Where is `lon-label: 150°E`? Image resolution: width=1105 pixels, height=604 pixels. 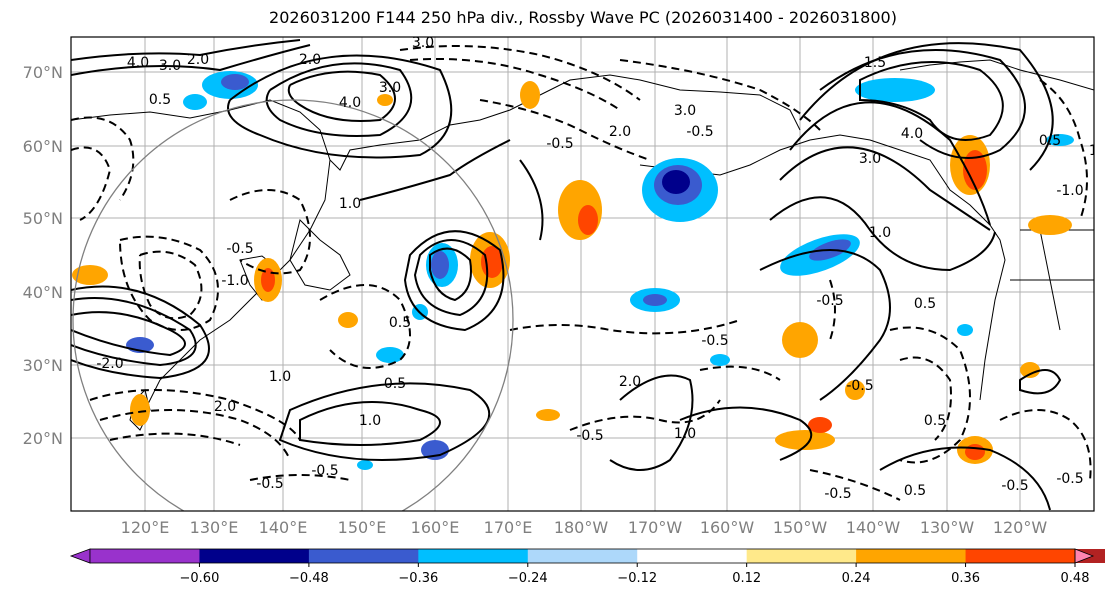
lon-label: 150°E is located at coordinates (362, 527).